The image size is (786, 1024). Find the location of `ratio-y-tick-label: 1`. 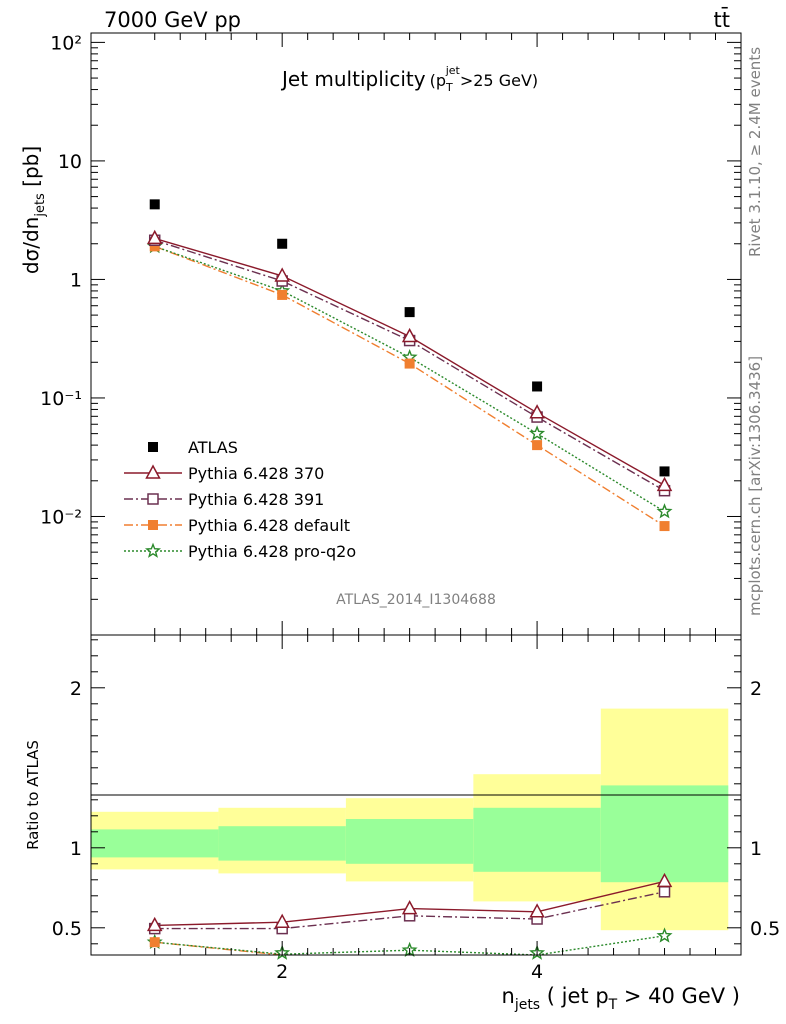

ratio-y-tick-label: 1 is located at coordinates (76, 849).